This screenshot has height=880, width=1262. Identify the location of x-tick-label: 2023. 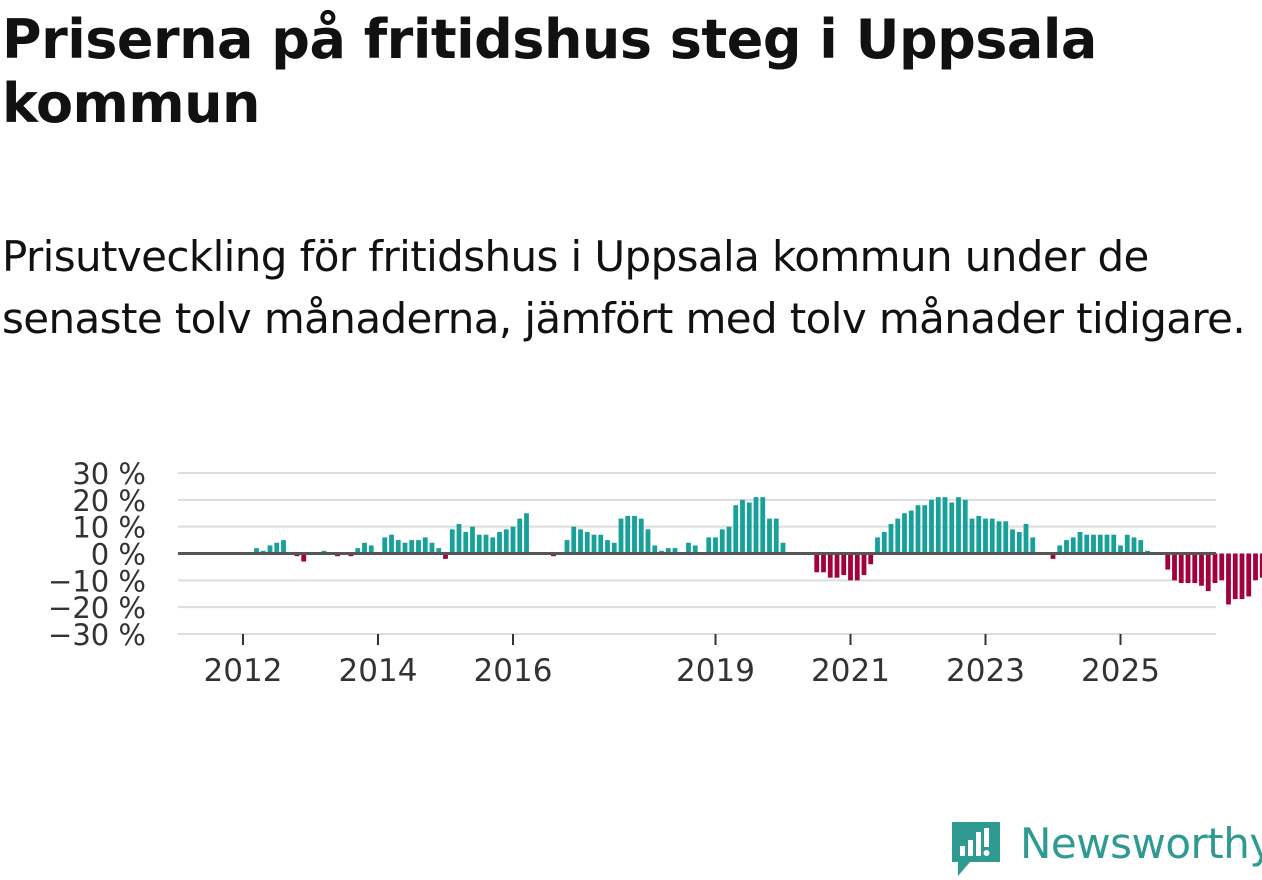
(985, 671).